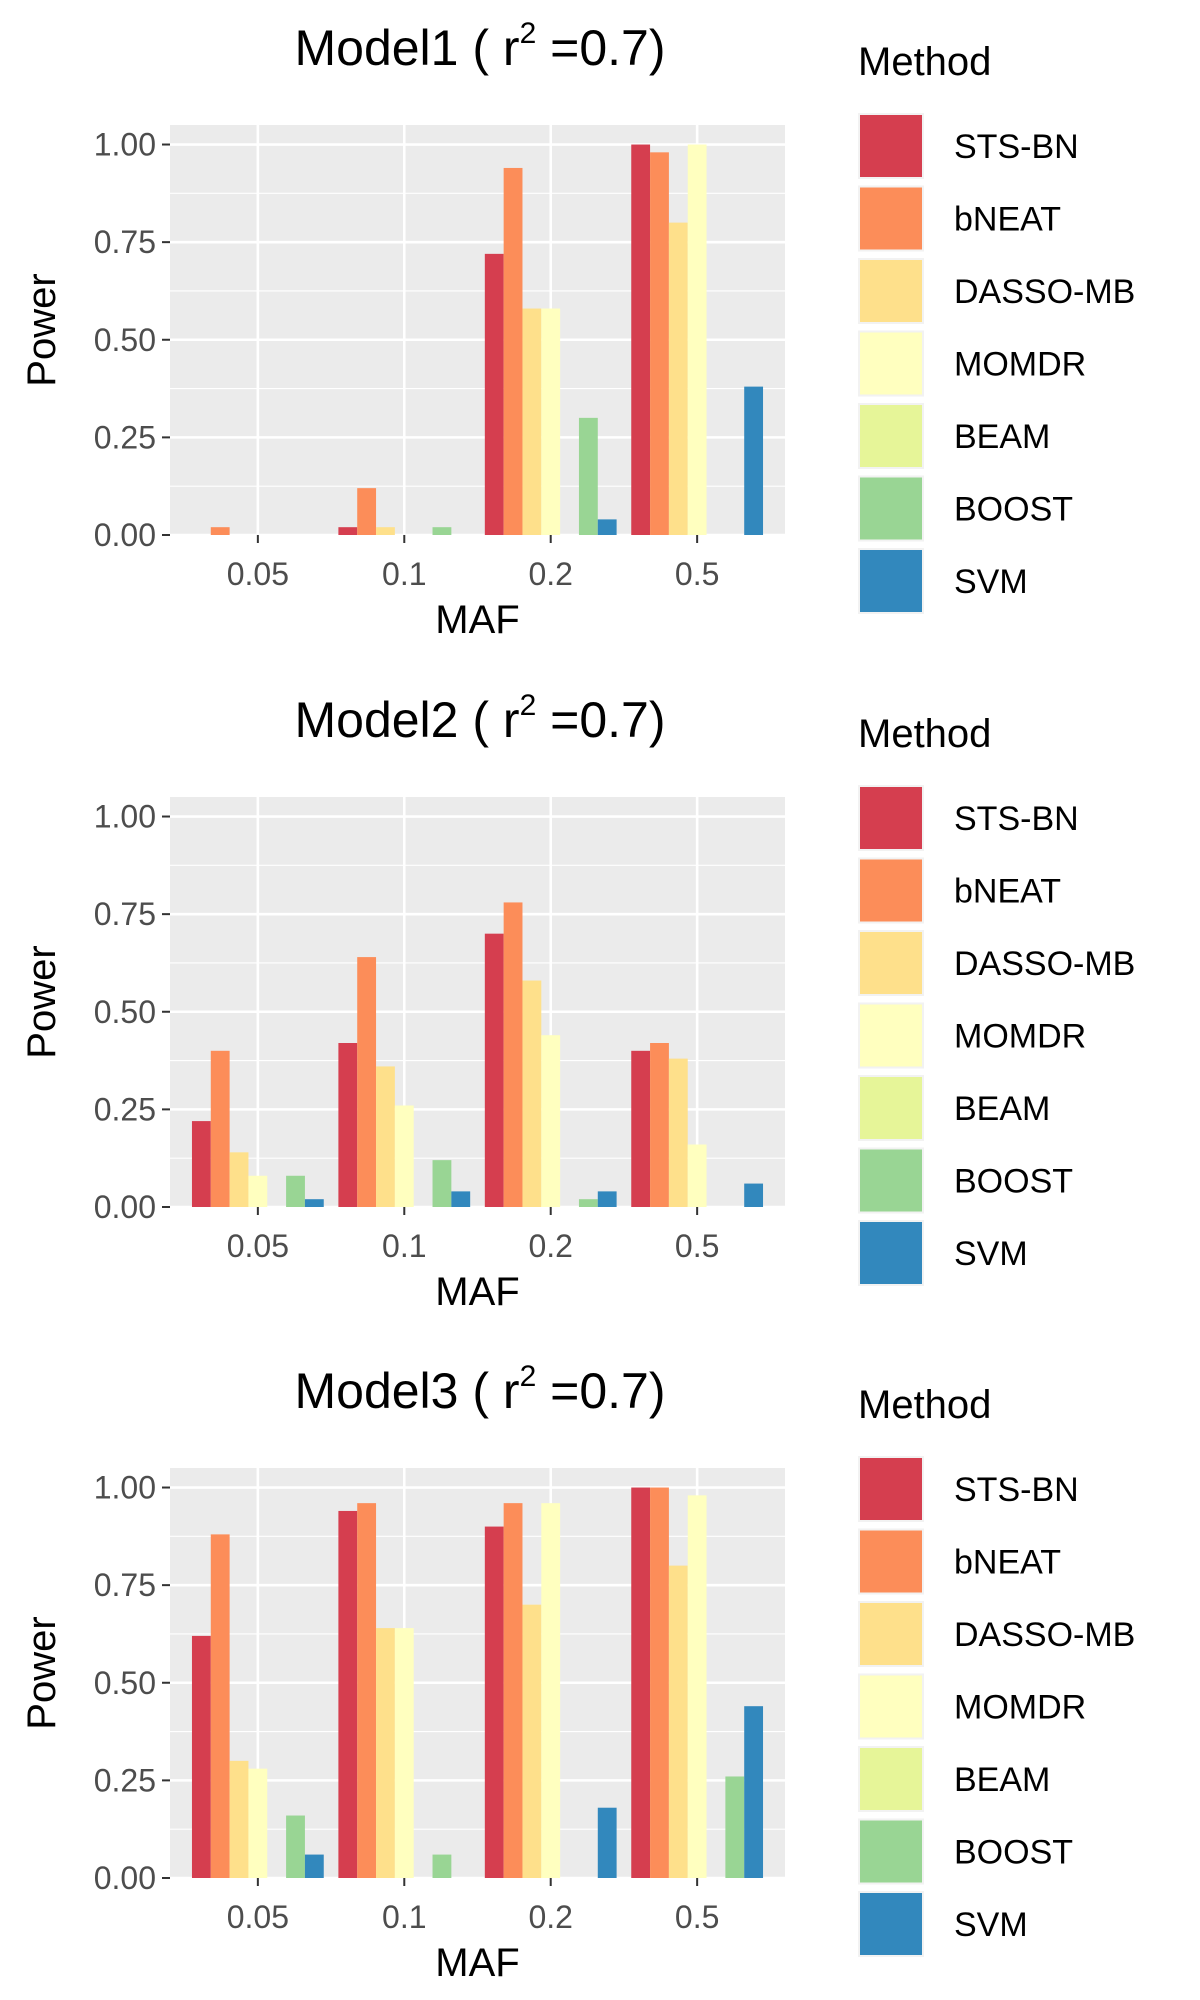 Image resolution: width=1200 pixels, height=2000 pixels. What do you see at coordinates (528, 33) in the screenshot?
I see `chart1-title-sup: 2` at bounding box center [528, 33].